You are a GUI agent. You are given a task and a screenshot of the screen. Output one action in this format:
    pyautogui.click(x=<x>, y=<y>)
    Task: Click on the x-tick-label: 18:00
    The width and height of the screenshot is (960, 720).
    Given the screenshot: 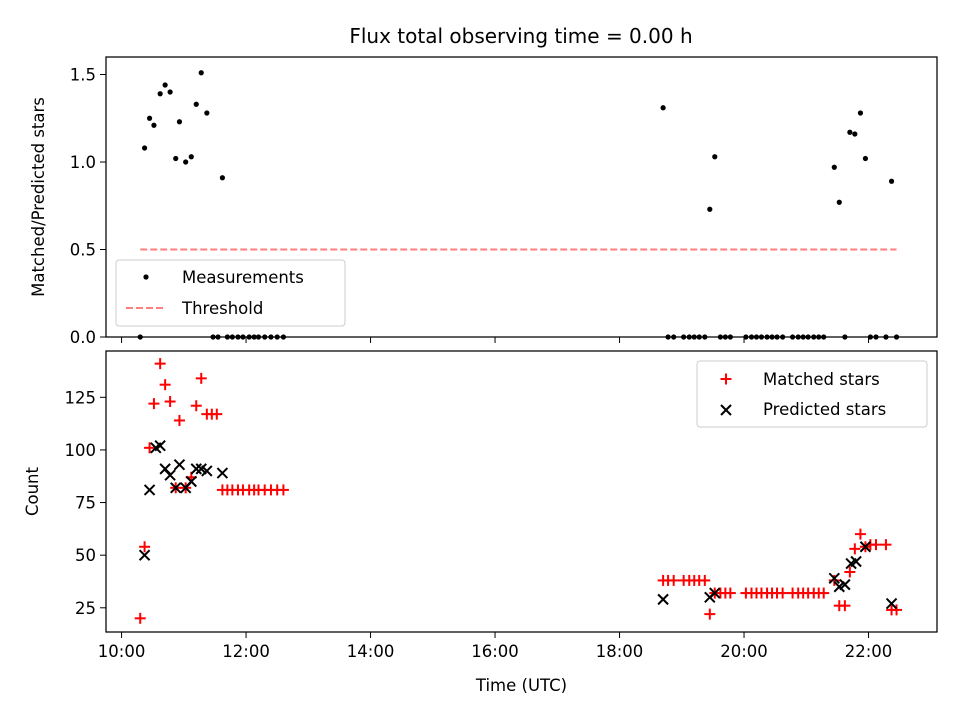 What is the action you would take?
    pyautogui.click(x=620, y=651)
    